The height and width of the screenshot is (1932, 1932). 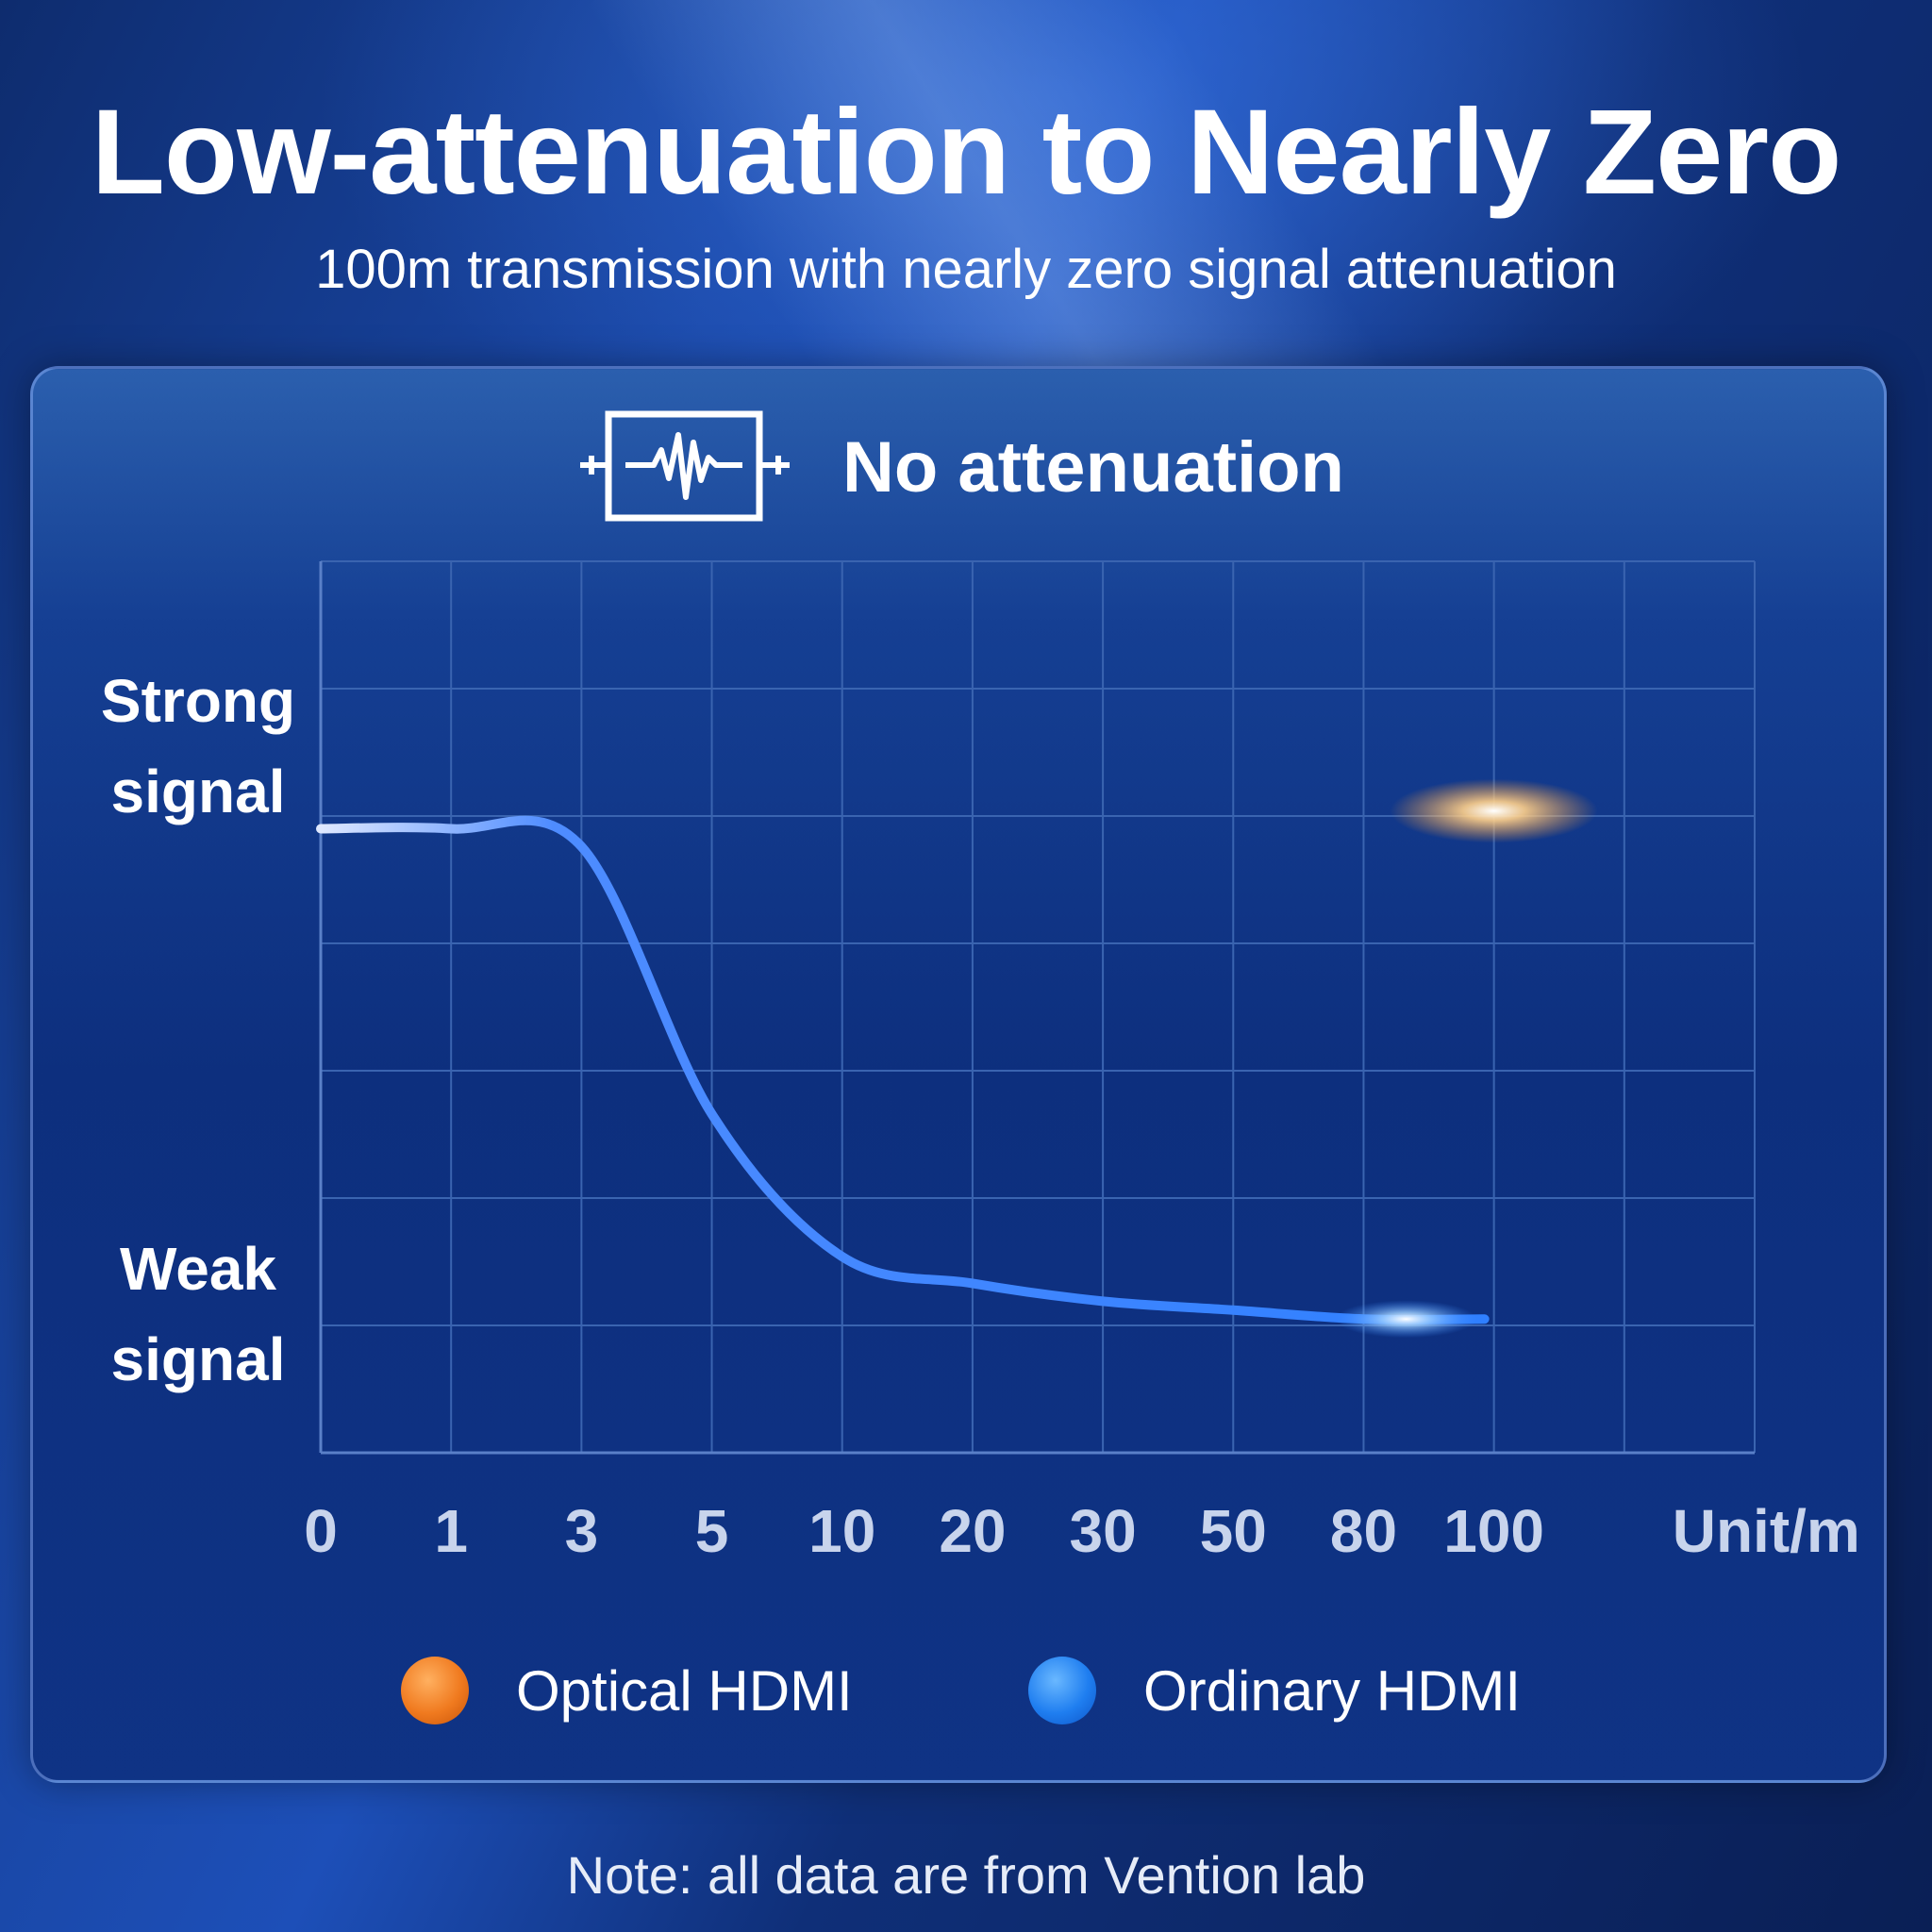 I want to click on legend-label-ordinary: Ordinary HDMI, so click(x=1332, y=1691).